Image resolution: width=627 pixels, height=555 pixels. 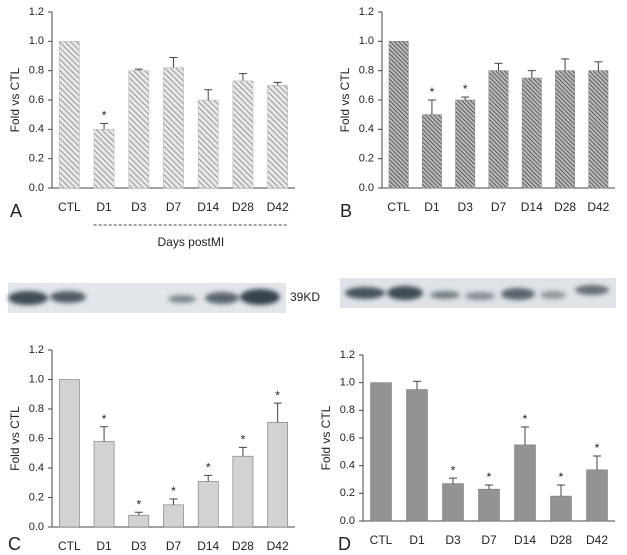 I want to click on blot-left, so click(x=147, y=298).